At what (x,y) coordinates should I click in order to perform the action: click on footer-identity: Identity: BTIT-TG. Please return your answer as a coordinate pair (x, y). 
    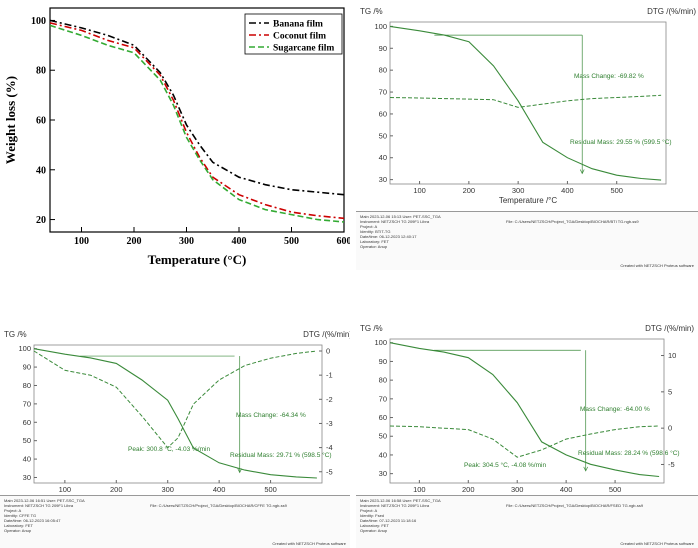
    Looking at the image, I should click on (375, 231).